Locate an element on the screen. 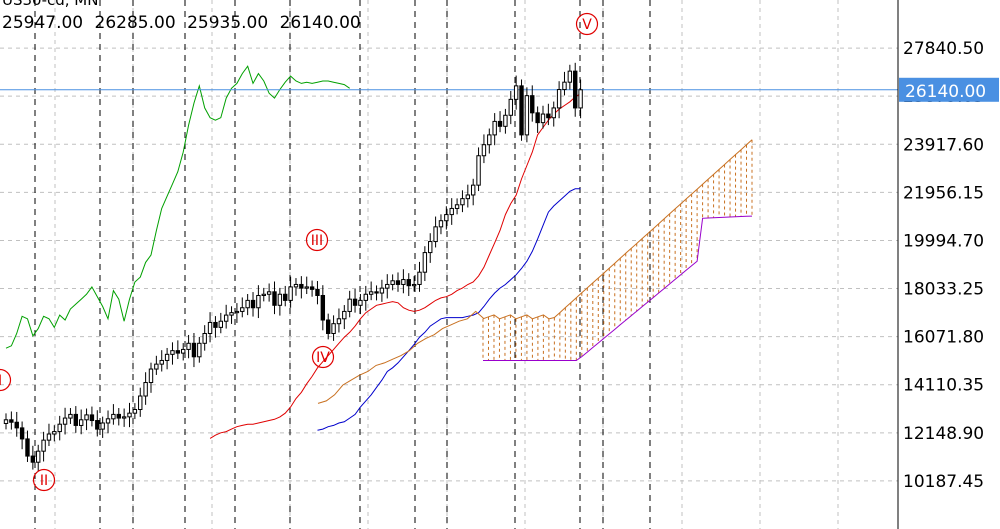 The height and width of the screenshot is (529, 1000). wave-label: I is located at coordinates (1, 381).